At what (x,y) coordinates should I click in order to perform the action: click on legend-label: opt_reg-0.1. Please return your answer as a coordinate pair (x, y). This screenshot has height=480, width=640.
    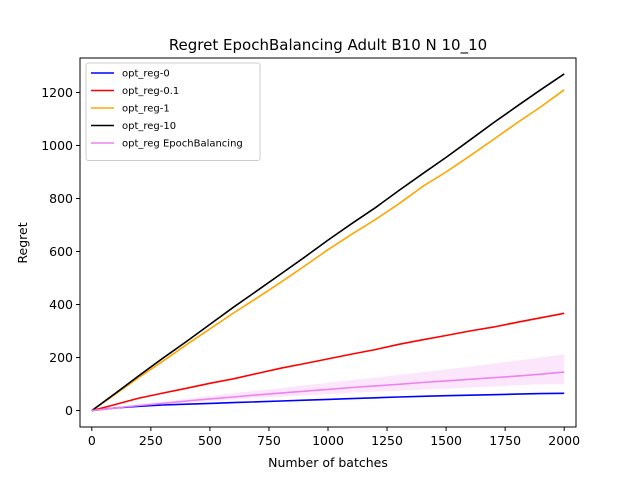
    Looking at the image, I should click on (150, 91).